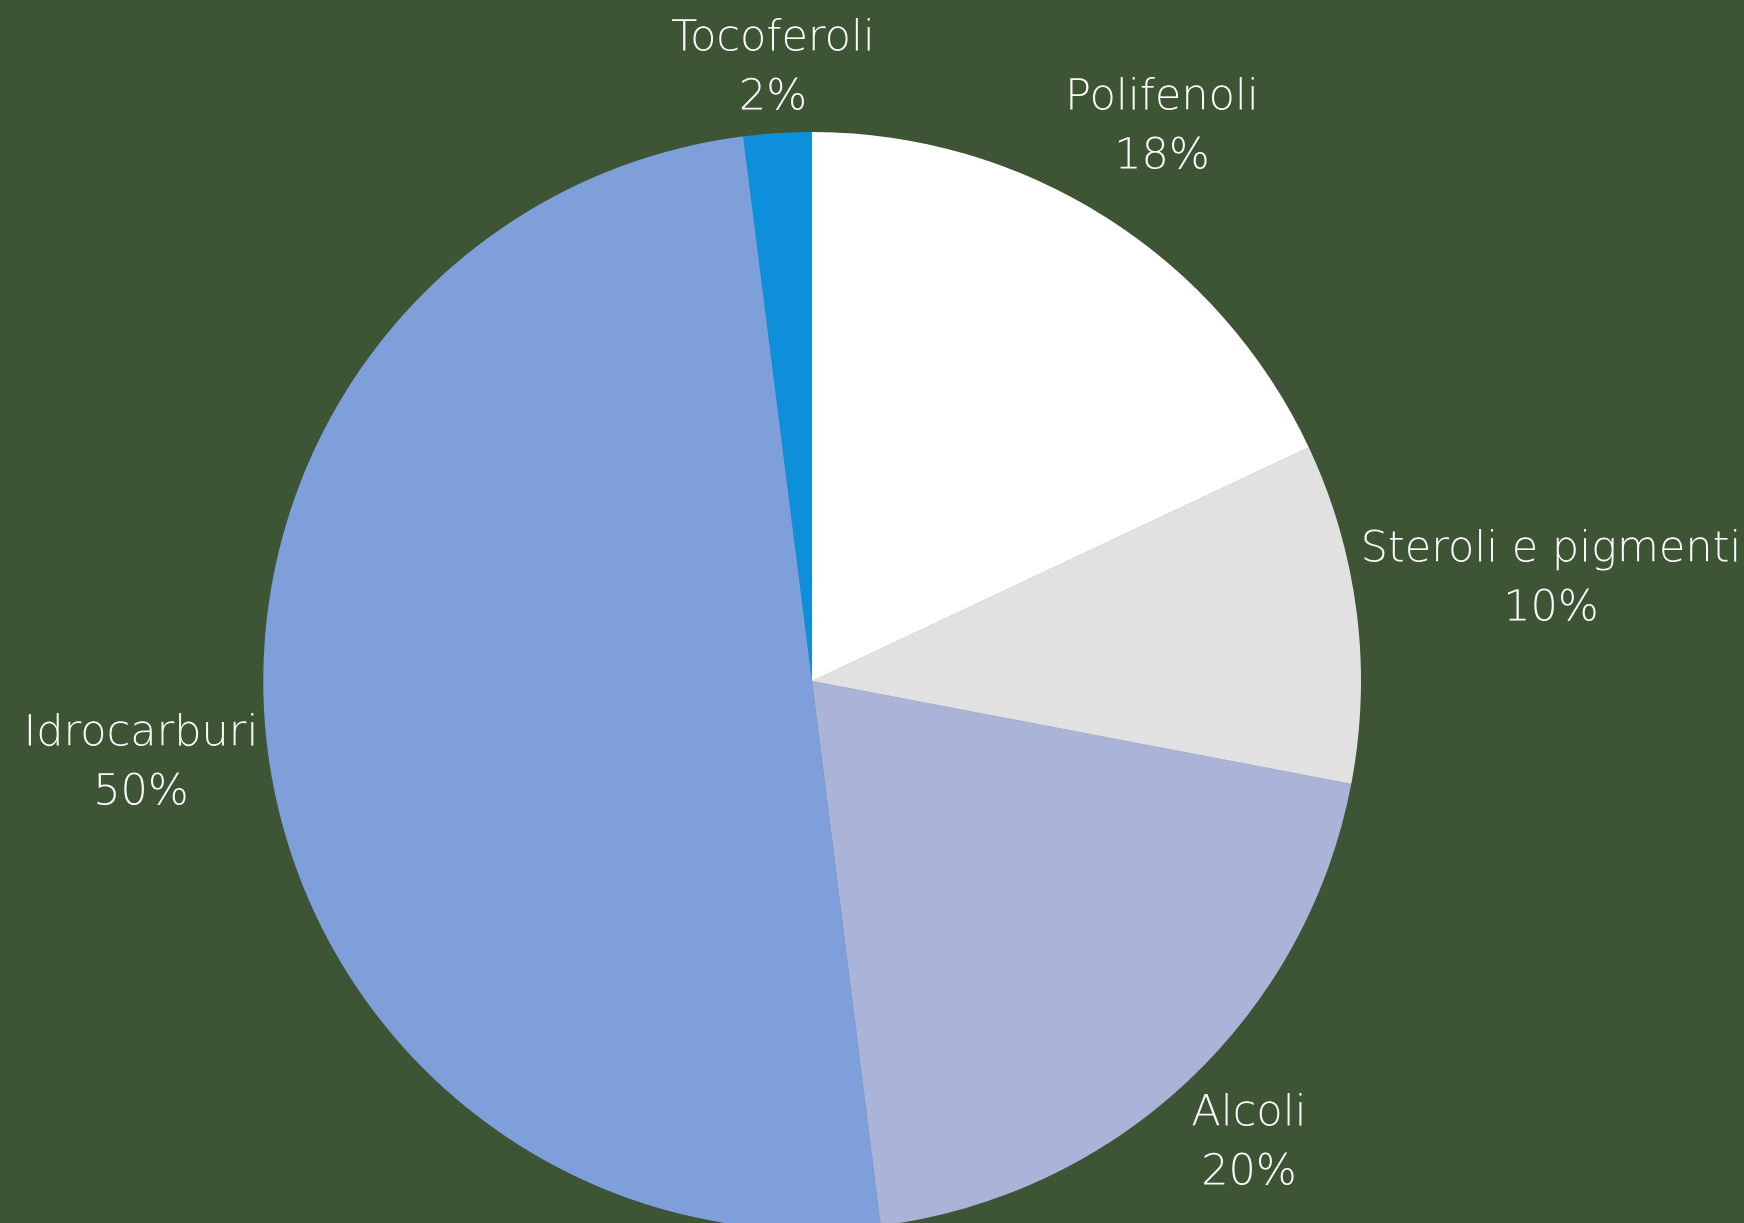 This screenshot has width=1744, height=1223. I want to click on slice-value-label: 50%, so click(141, 791).